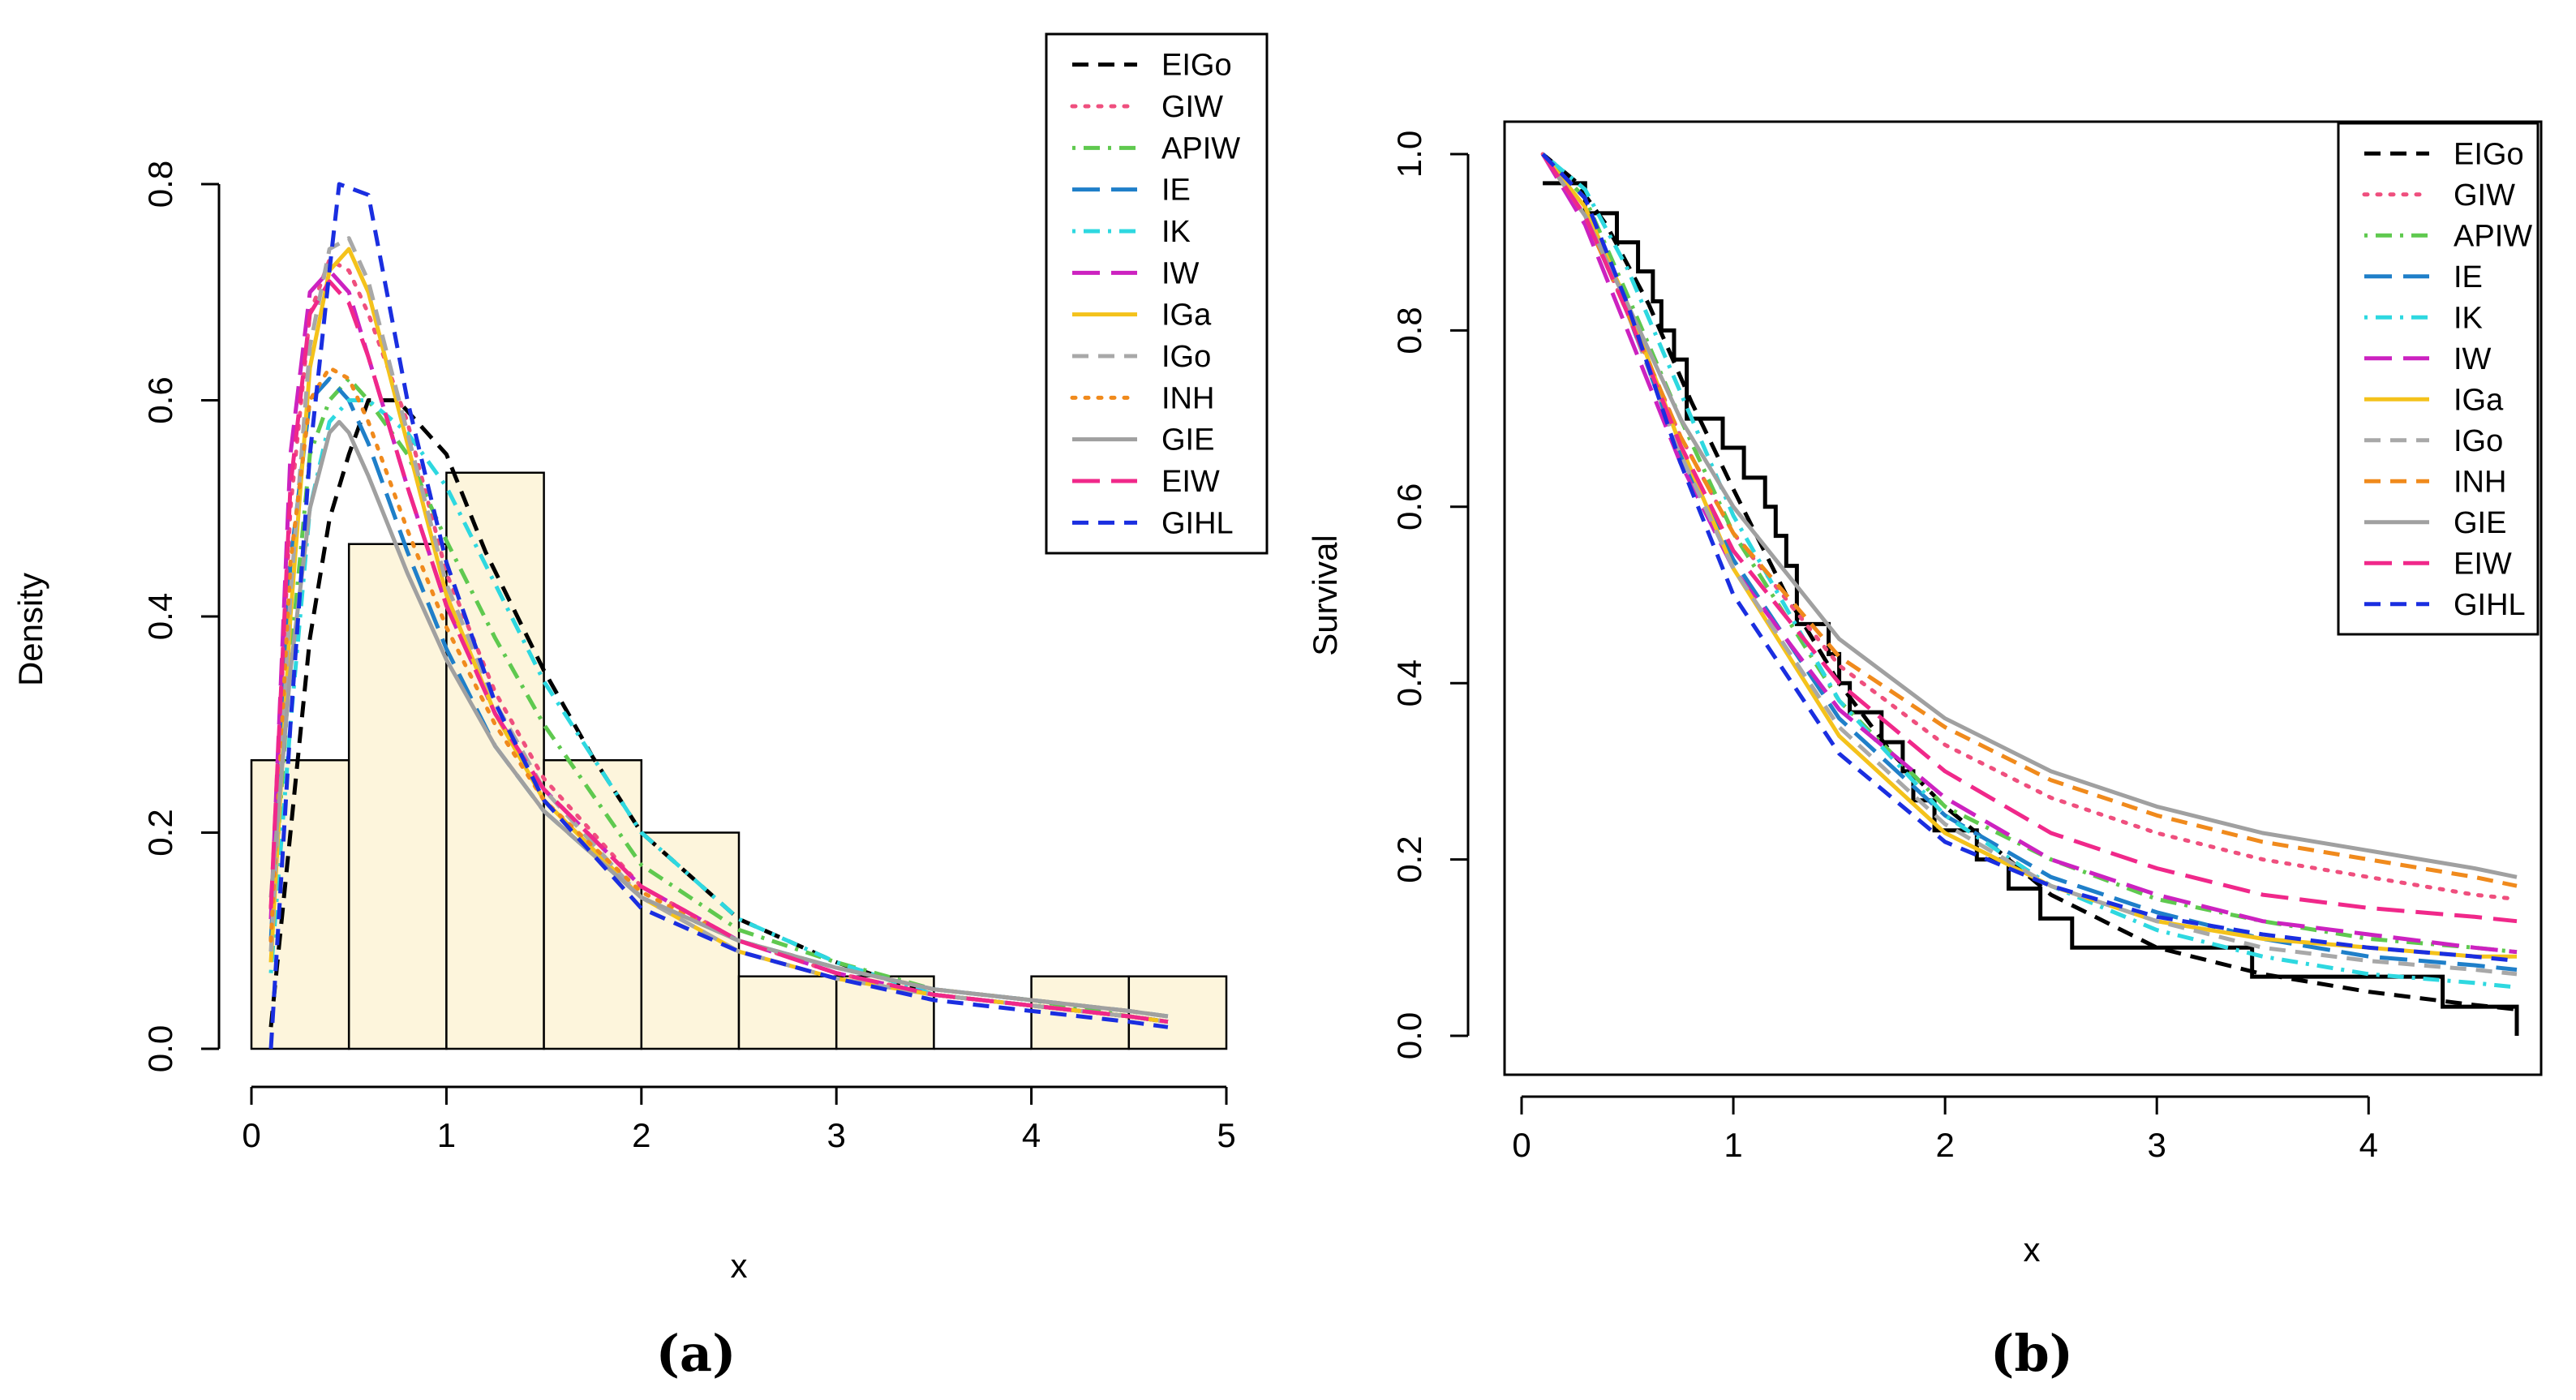  I want to click on series-line-gie, so click(718, 719).